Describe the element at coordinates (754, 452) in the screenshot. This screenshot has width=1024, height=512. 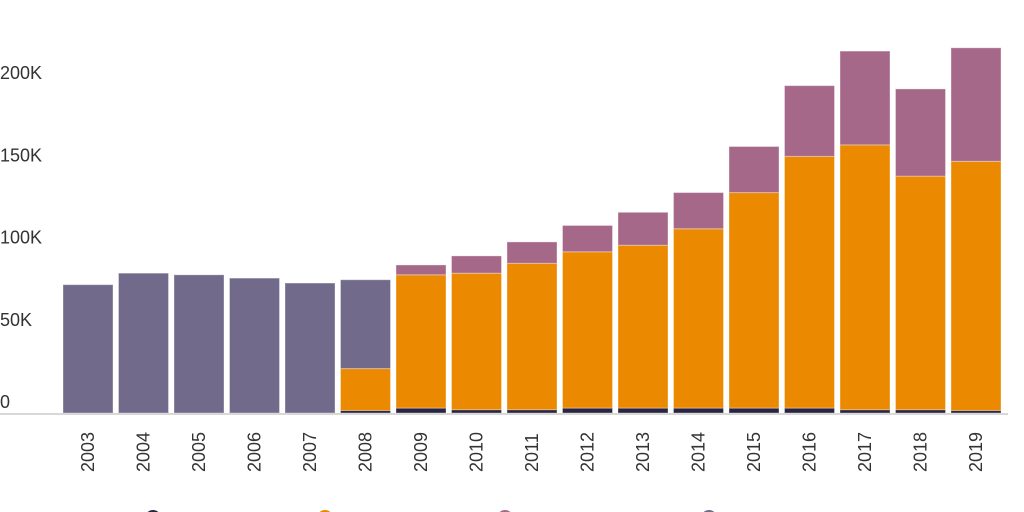
I see `x-tick-label: 2015` at that location.